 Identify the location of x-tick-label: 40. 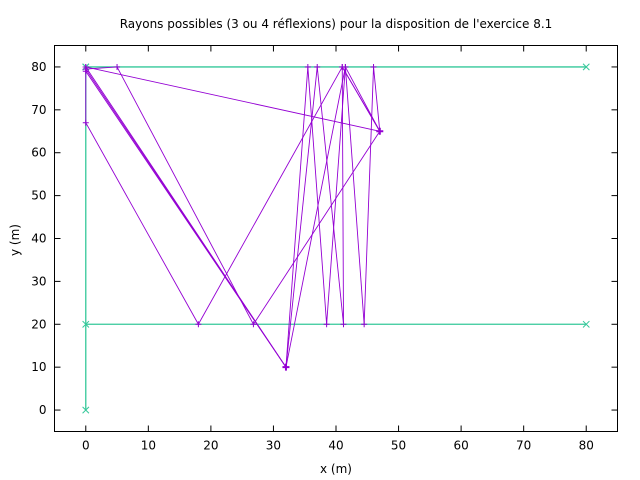
(335, 446).